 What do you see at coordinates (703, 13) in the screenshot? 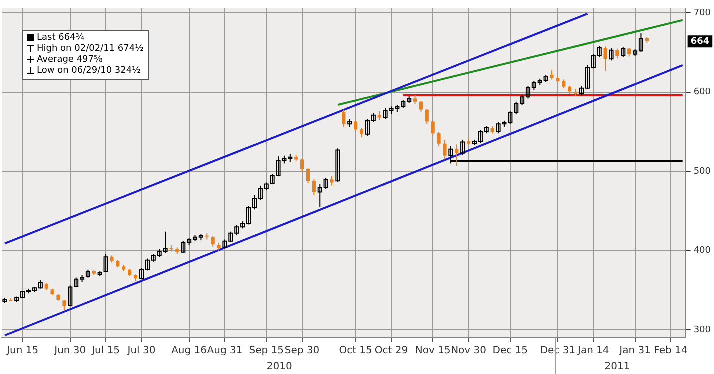
I see `y-tick-label: 700` at bounding box center [703, 13].